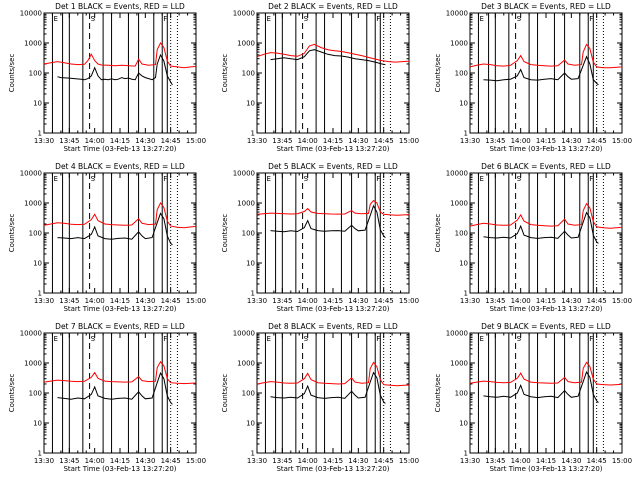 Image resolution: width=640 pixels, height=480 pixels. Describe the element at coordinates (333, 166) in the screenshot. I see `panel-title: Det 5 BLACK = Events, RED = LLD` at that location.